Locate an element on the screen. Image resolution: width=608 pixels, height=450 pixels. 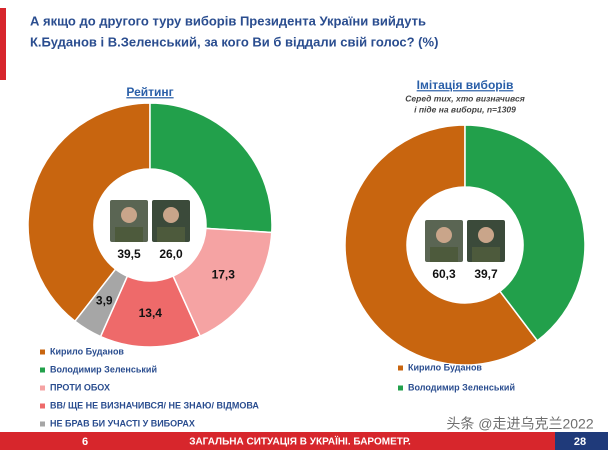
chart-title: Рейтинг is located at coordinates (149, 92).